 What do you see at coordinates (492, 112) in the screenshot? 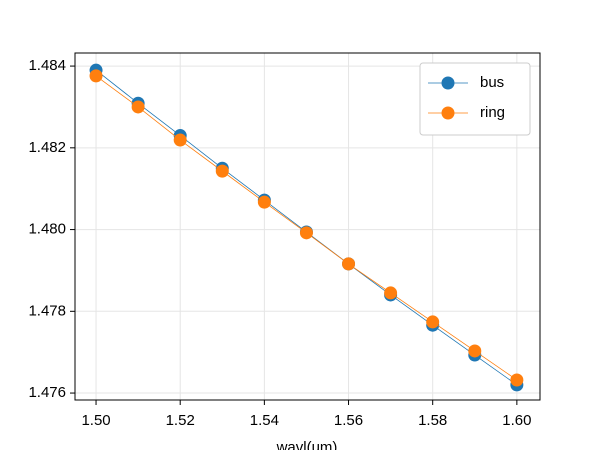
I see `legend-label: ring` at bounding box center [492, 112].